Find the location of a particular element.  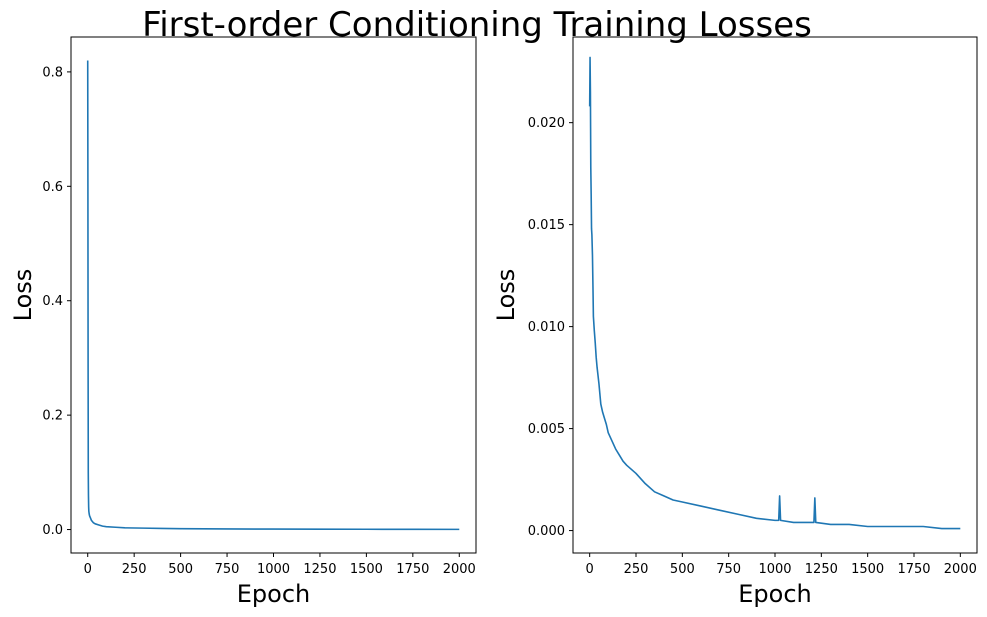

y-tick-label: 0.010 is located at coordinates (546, 327).